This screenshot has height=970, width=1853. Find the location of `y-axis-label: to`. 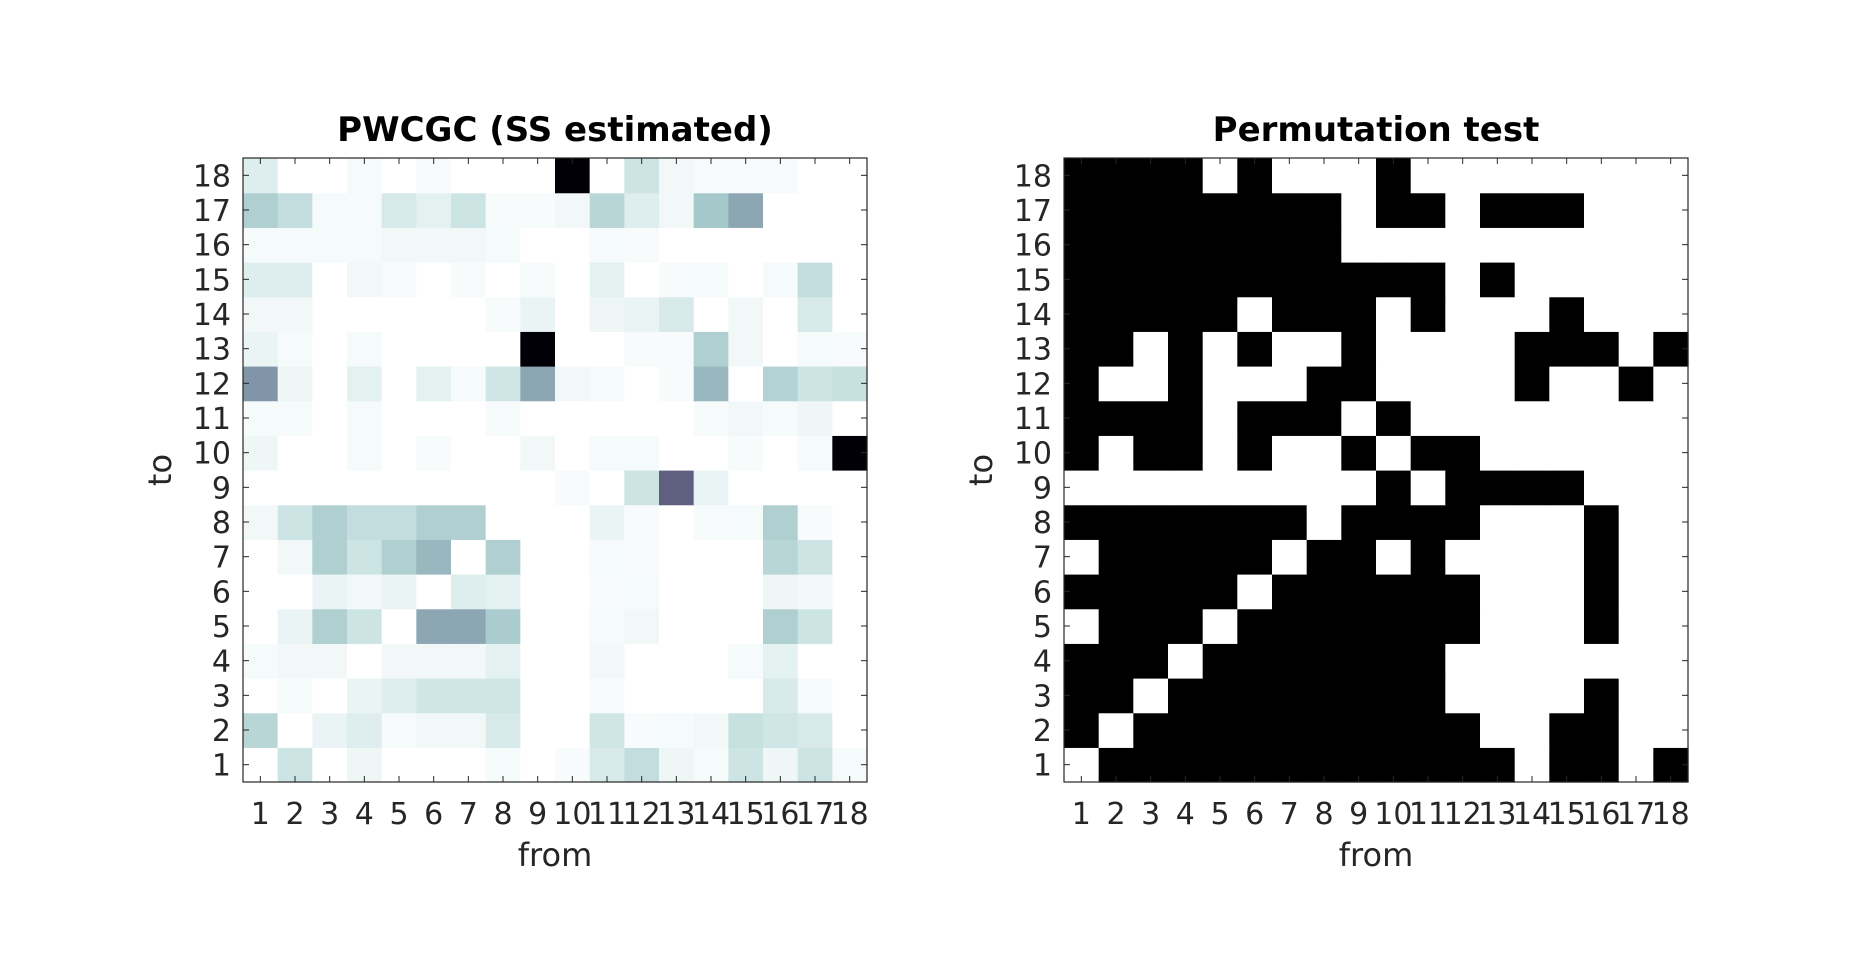

y-axis-label: to is located at coordinates (981, 470).